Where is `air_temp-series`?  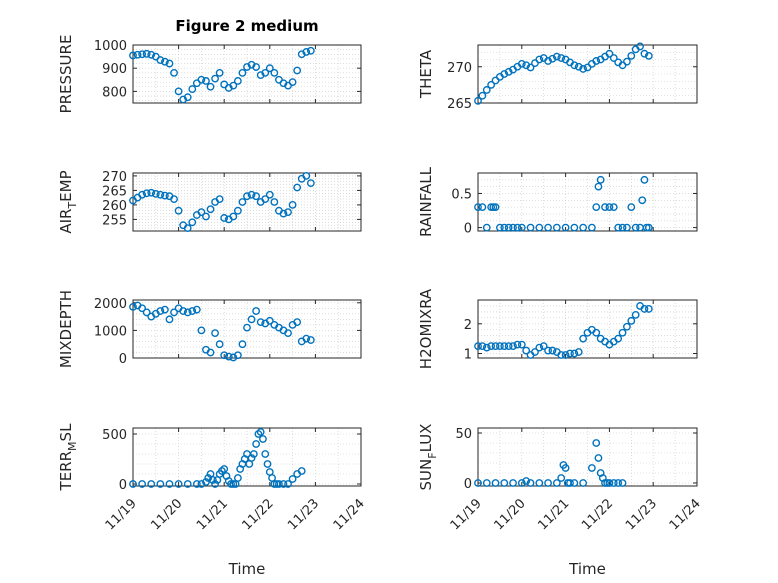
air_temp-series is located at coordinates (222, 202).